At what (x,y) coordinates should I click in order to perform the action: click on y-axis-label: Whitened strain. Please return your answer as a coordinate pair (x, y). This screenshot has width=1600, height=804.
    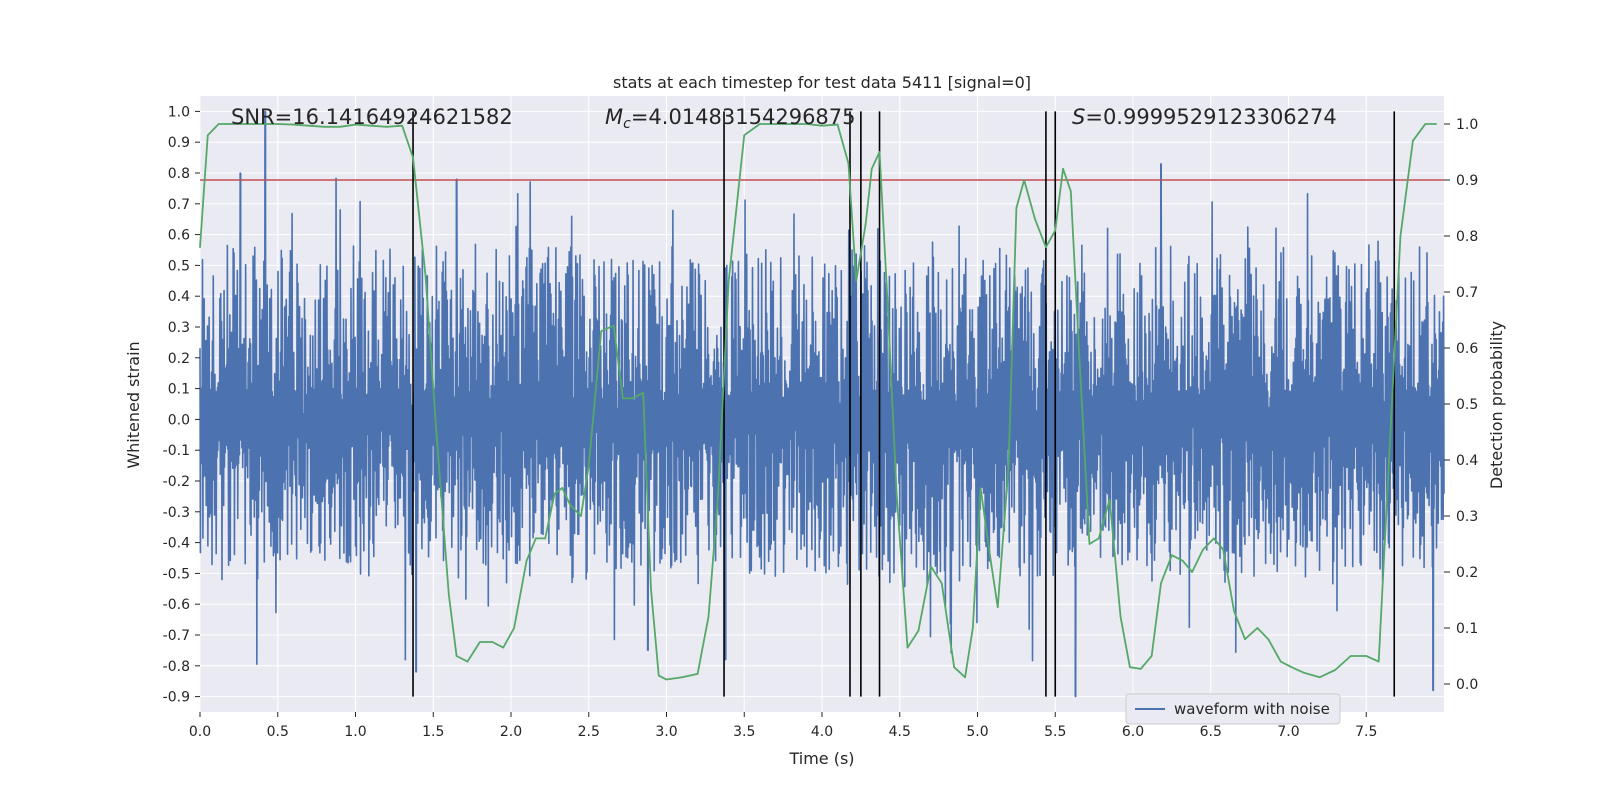
    Looking at the image, I should click on (133, 404).